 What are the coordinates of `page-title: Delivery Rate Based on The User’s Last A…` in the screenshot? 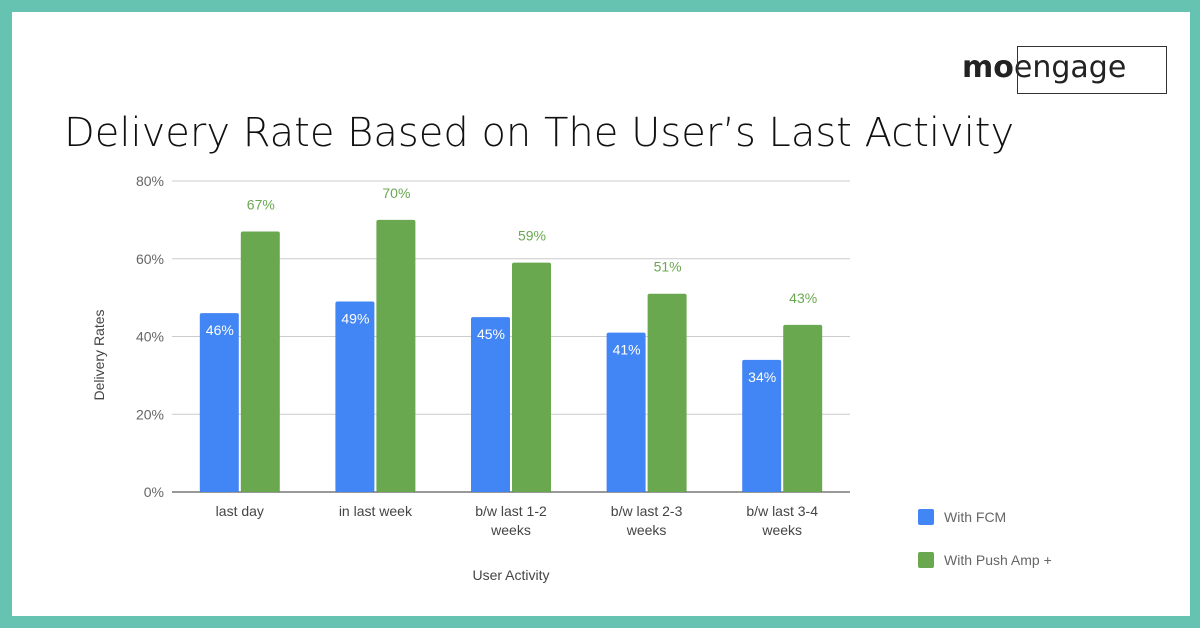 It's located at (539, 133).